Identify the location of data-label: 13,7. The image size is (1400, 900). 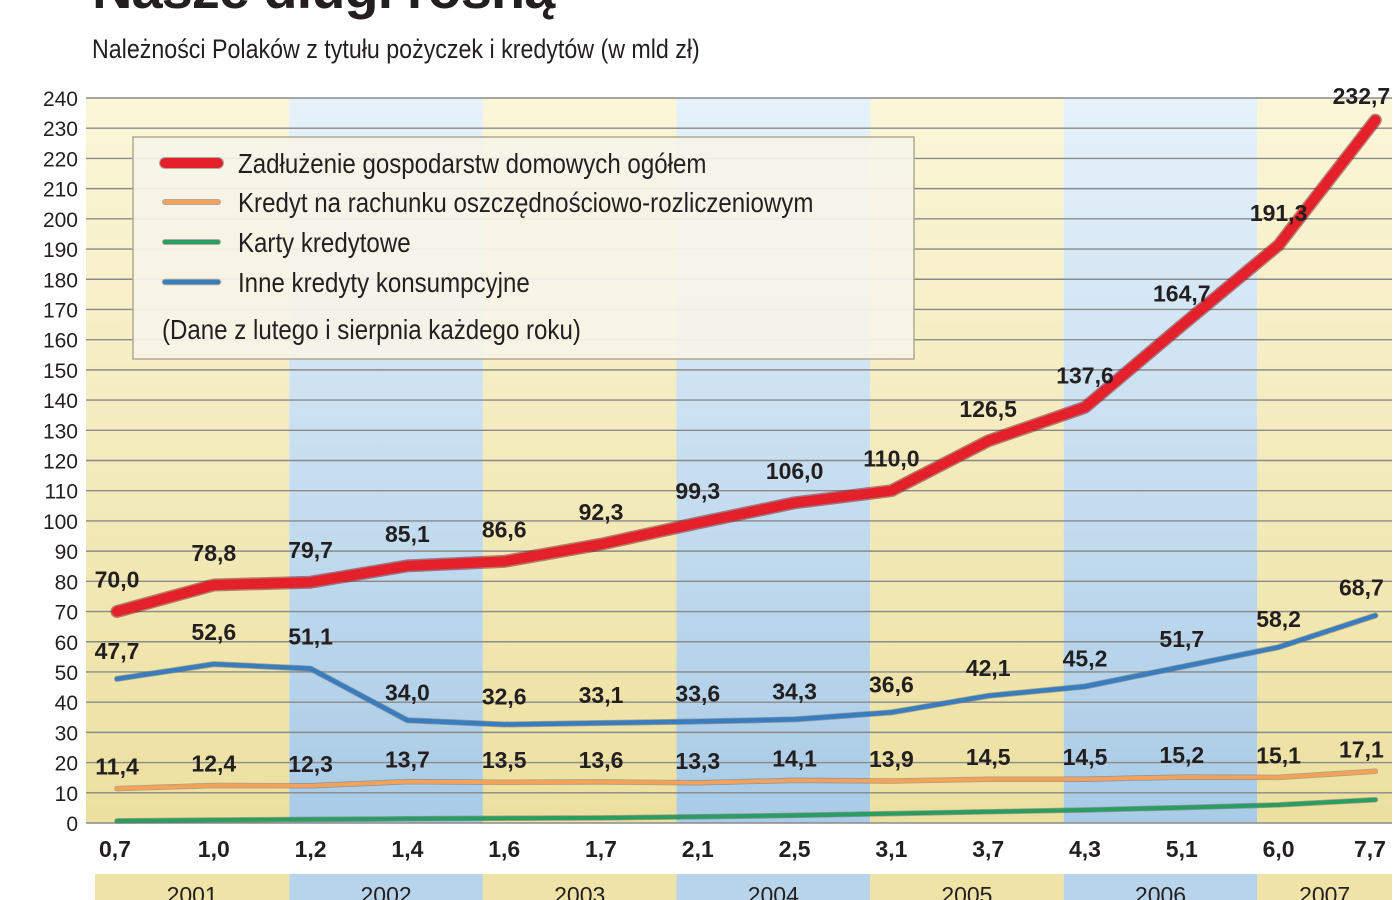
(407, 760).